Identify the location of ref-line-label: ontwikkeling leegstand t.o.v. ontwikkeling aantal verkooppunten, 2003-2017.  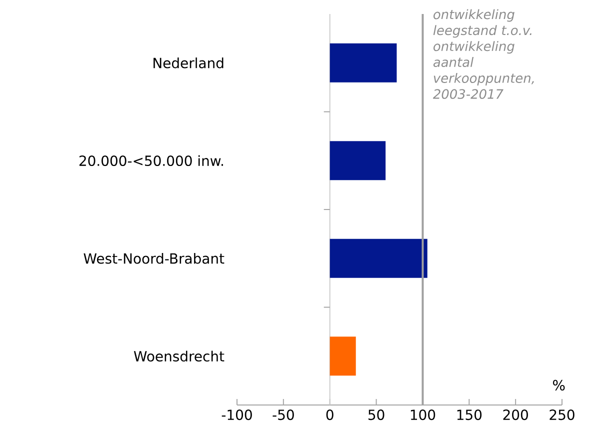
(483, 54).